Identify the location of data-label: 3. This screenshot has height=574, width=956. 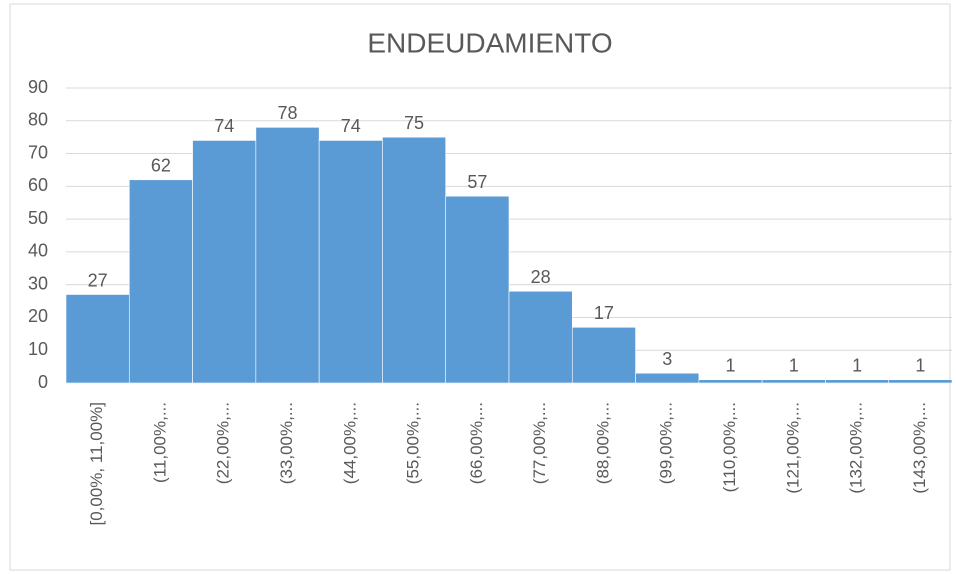
(667, 359).